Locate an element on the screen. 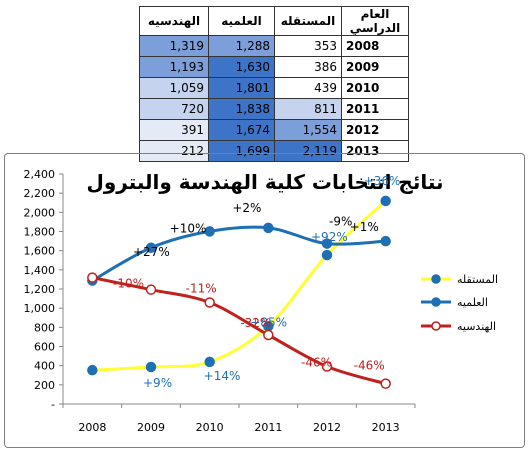 The width and height of the screenshot is (531, 457). scientific-cell: 1,801 is located at coordinates (241, 88).